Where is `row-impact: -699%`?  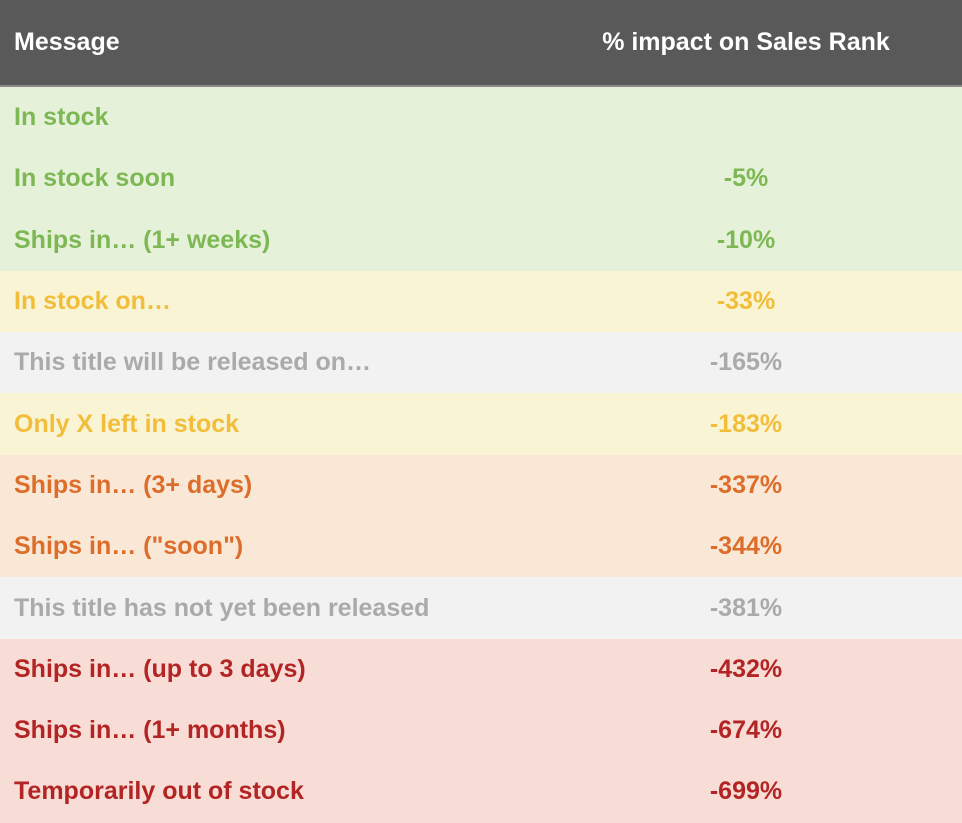
row-impact: -699% is located at coordinates (746, 791).